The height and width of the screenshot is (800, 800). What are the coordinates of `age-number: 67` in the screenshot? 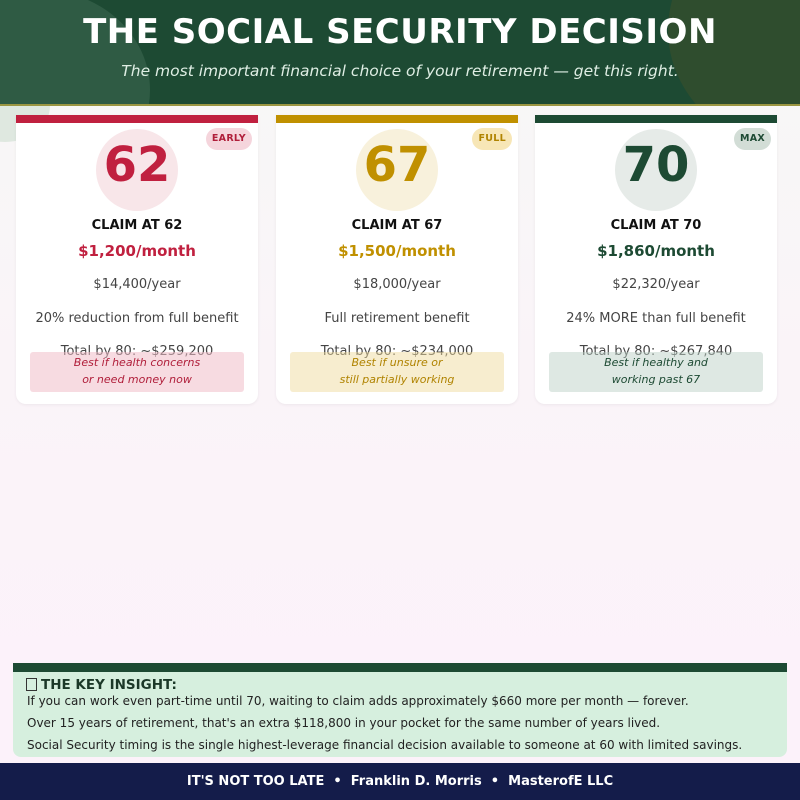 It's located at (397, 170).